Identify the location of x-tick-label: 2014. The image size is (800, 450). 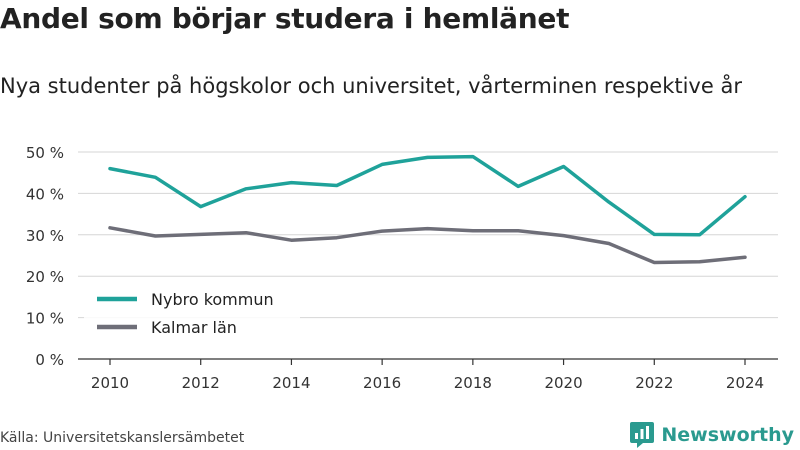
(291, 383).